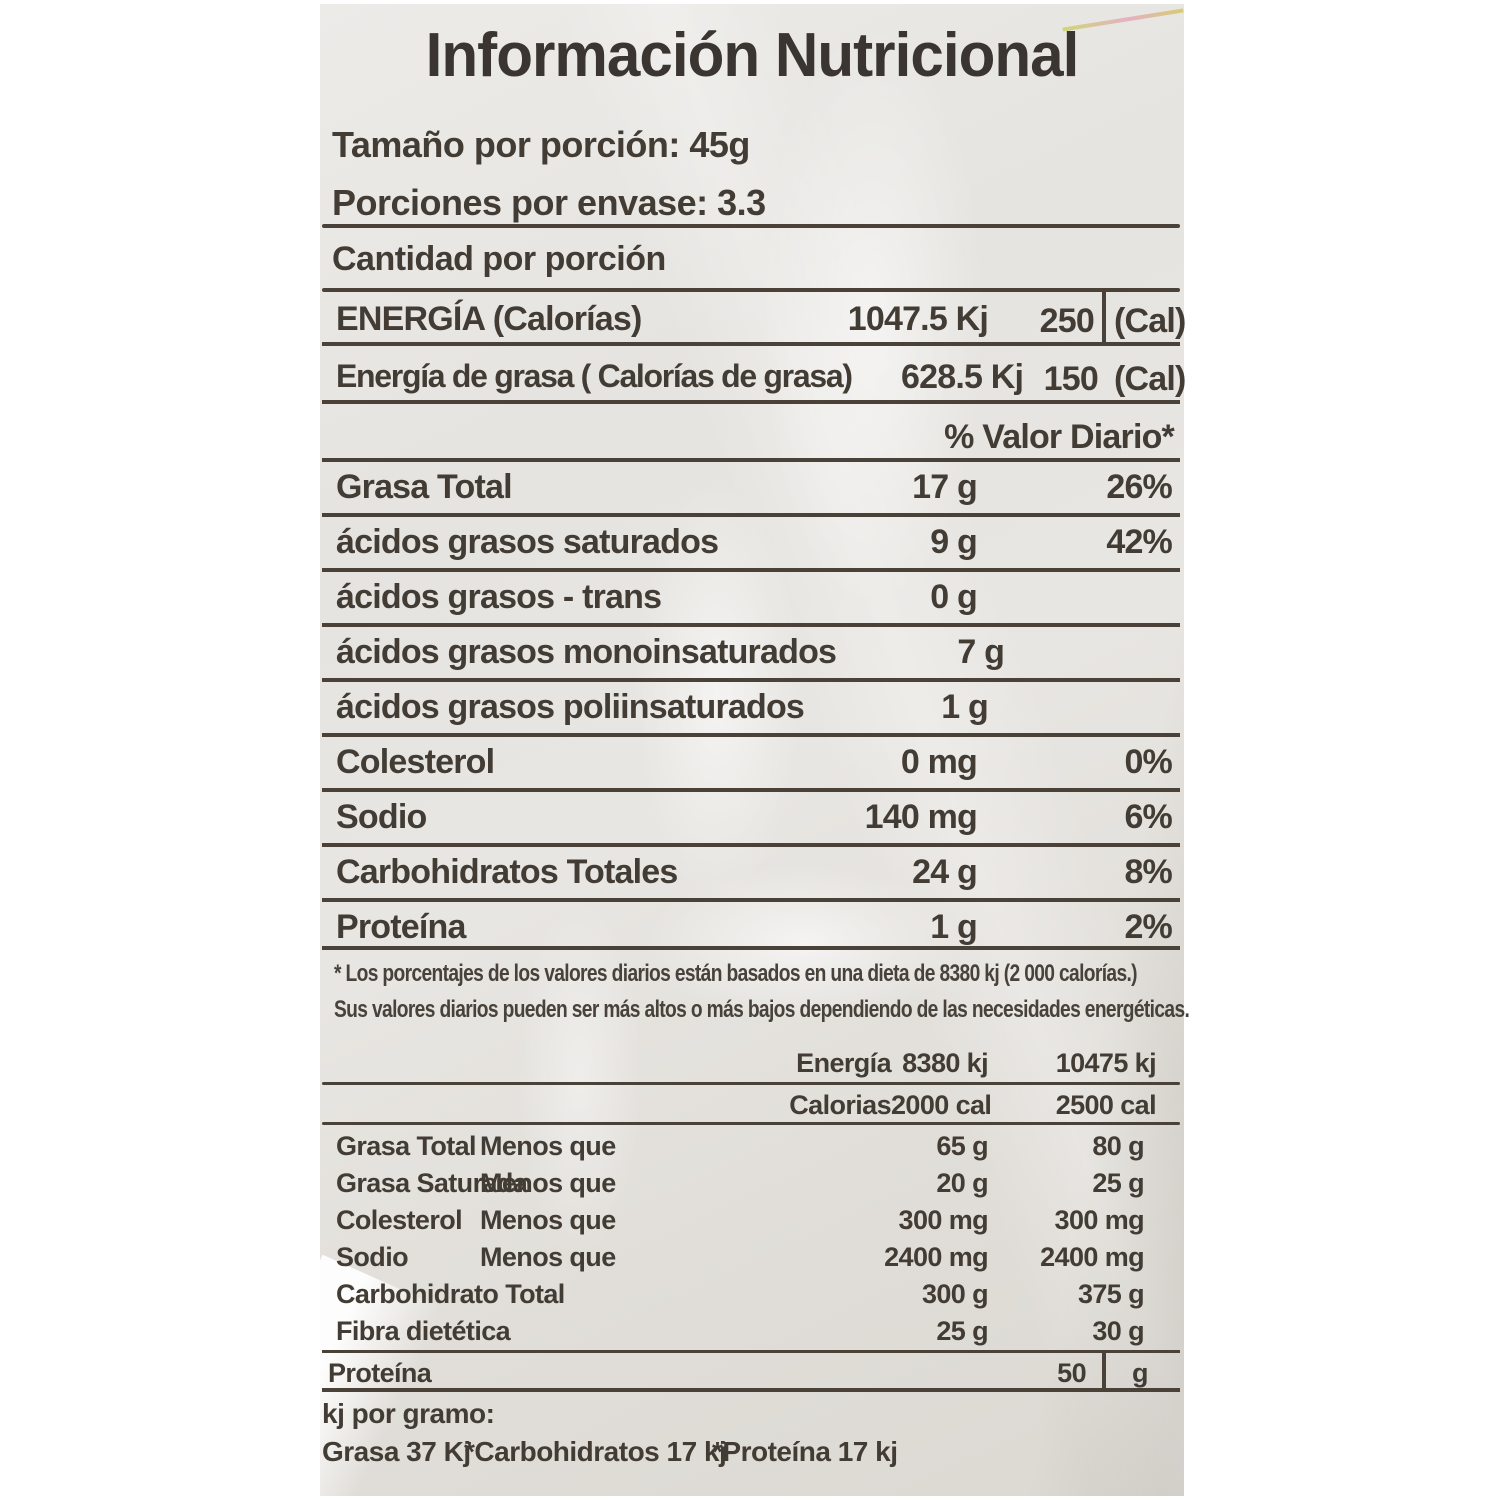 The height and width of the screenshot is (1500, 1500). What do you see at coordinates (752, 55) in the screenshot?
I see `label-title: Información Nutricional` at bounding box center [752, 55].